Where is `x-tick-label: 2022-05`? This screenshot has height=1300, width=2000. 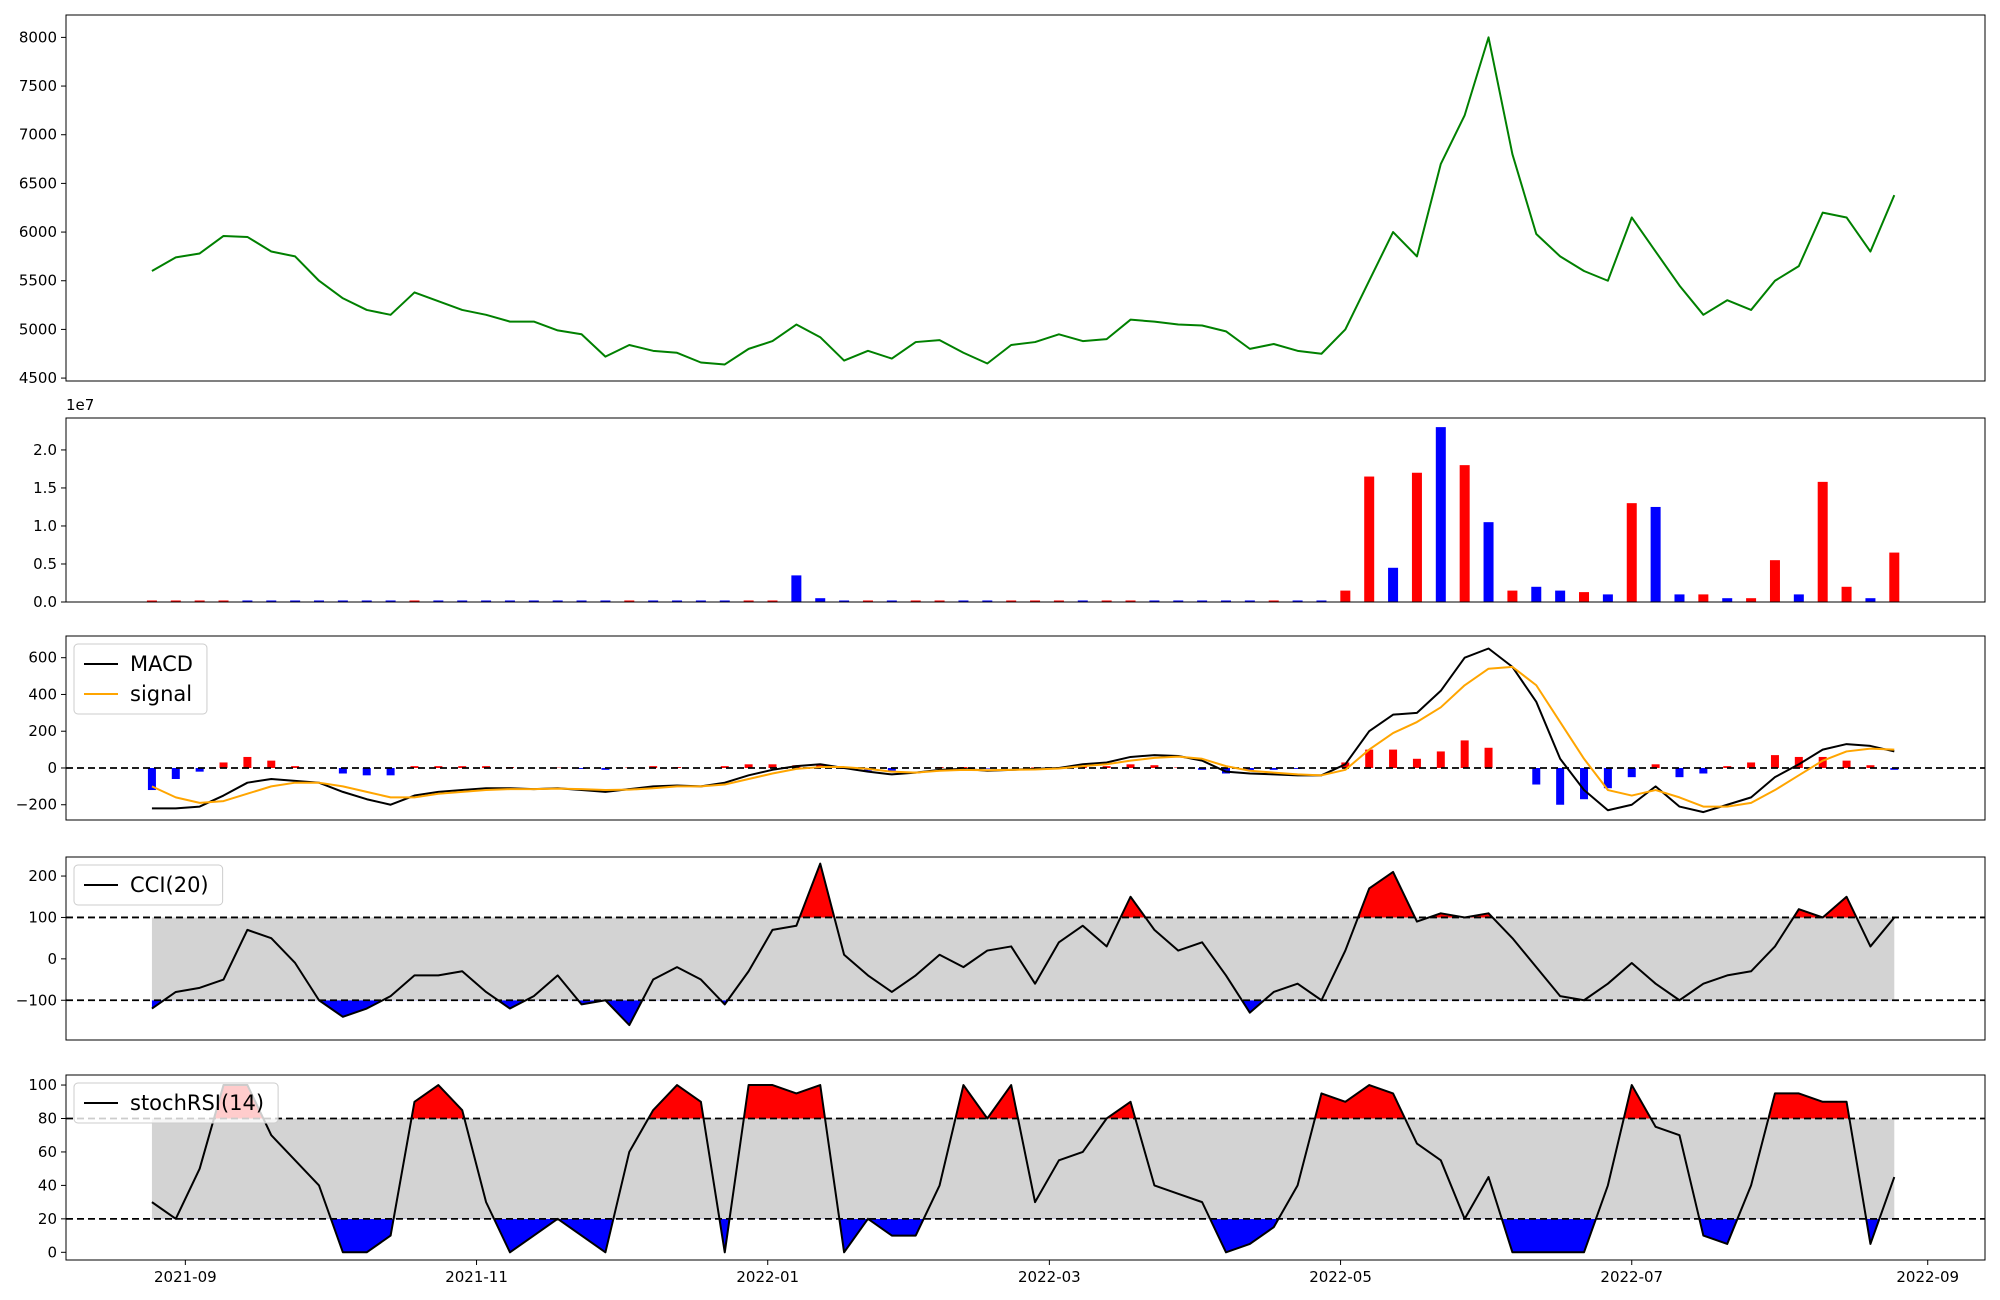 x-tick-label: 2022-05 is located at coordinates (1340, 1277).